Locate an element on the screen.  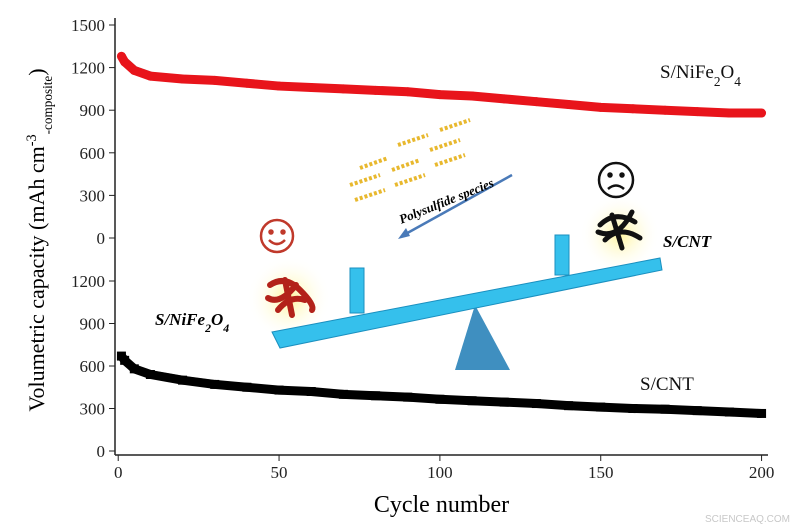
arrow is located at coordinates (457, 205).